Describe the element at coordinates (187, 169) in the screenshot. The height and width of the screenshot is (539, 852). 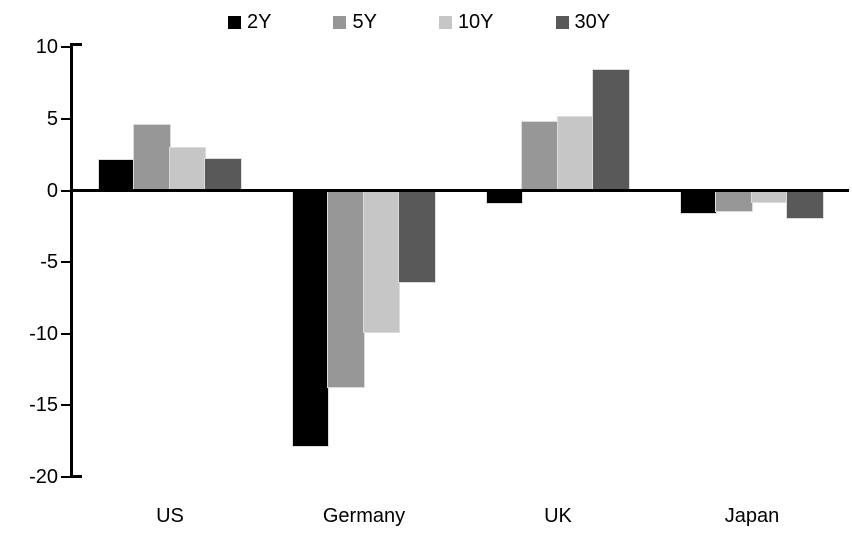
I see `bar-us-10y` at that location.